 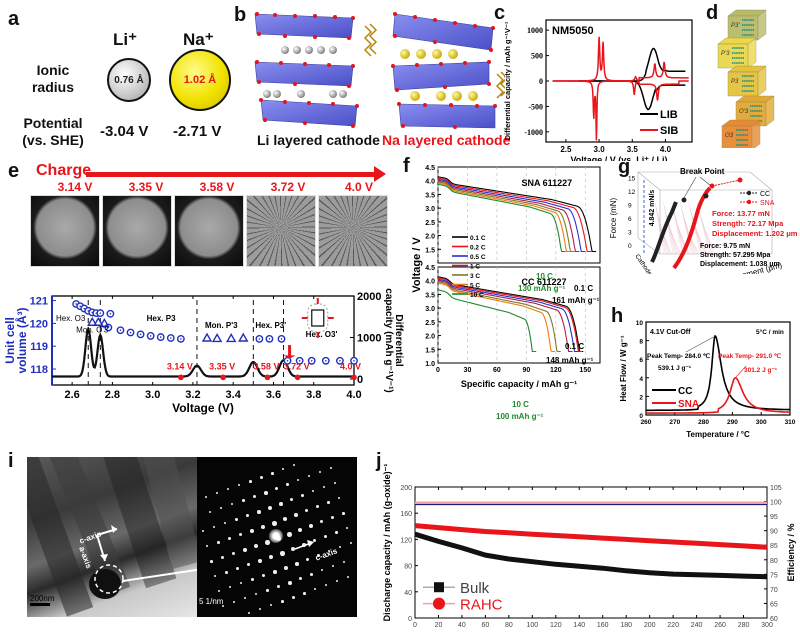 What do you see at coordinates (430, 337) in the screenshot?
I see `tick-label: 2.0` at bounding box center [430, 337].